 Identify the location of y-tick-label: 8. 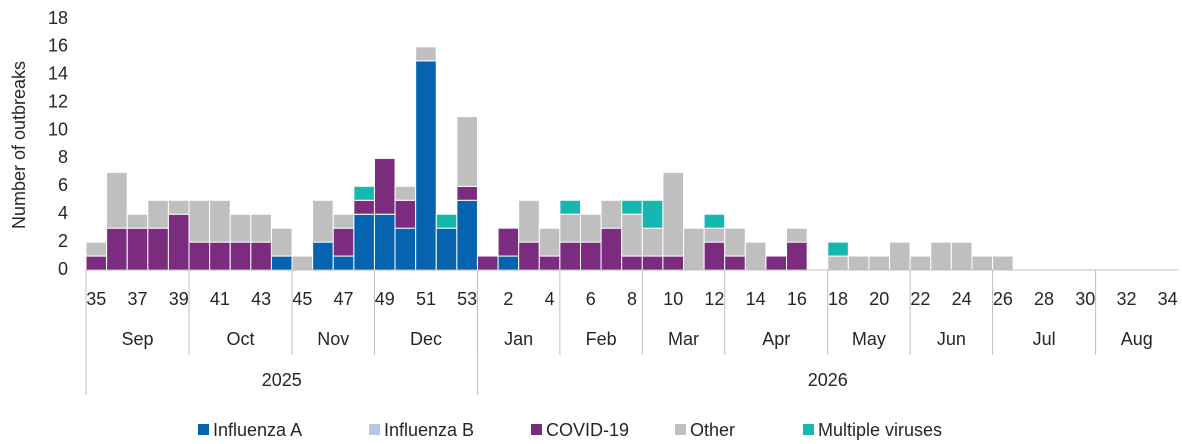
(63, 157).